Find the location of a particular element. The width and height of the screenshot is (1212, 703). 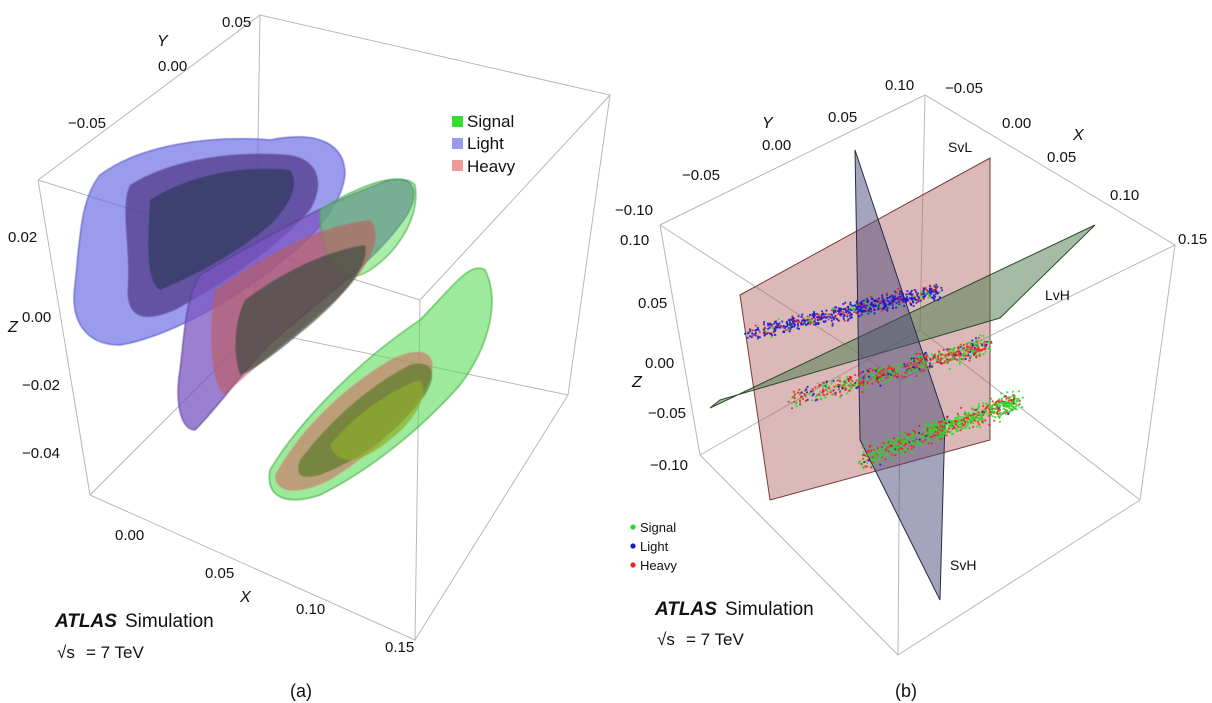

atlas-simulation: Simulation is located at coordinates (169, 621).